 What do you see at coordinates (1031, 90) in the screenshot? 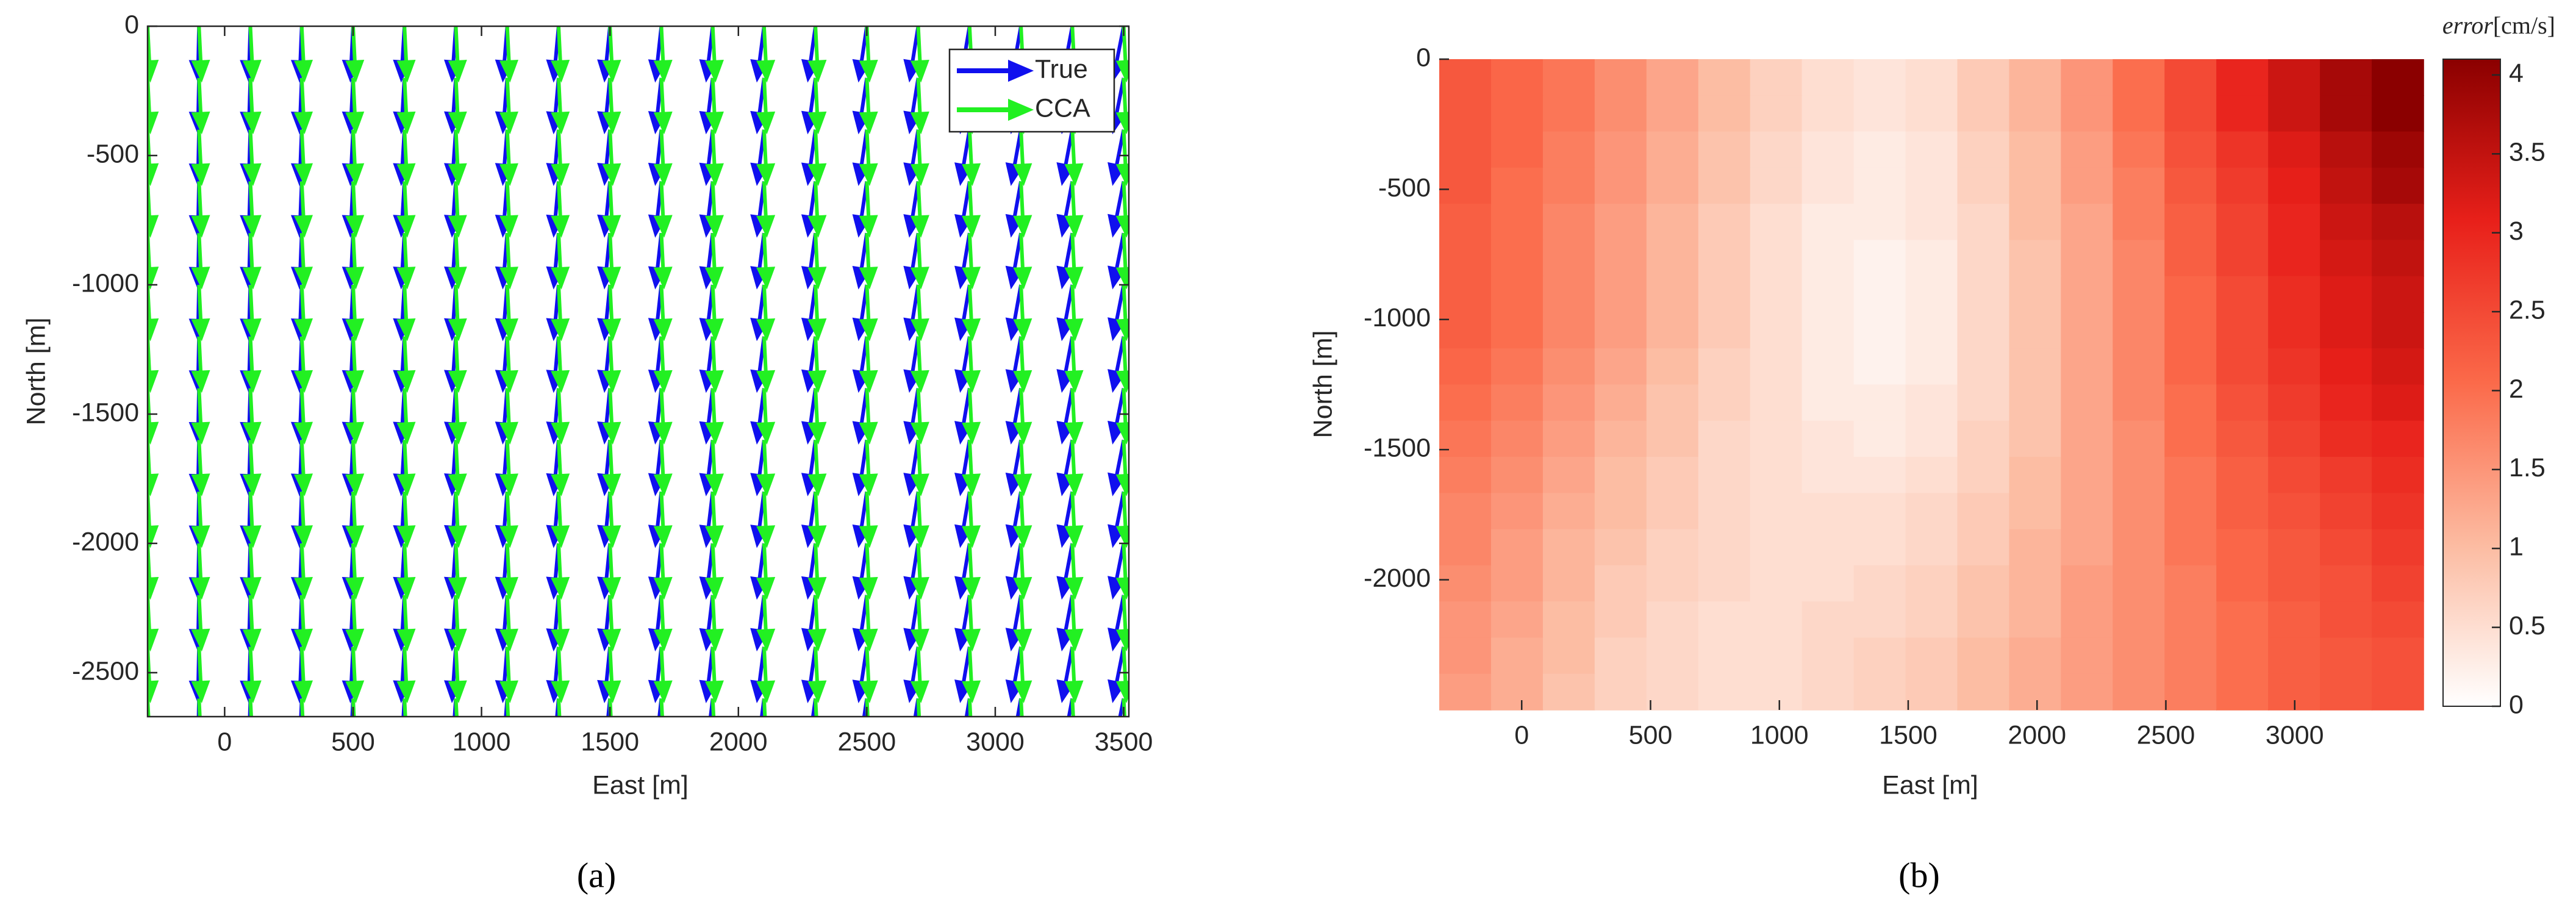
I see `legend-box` at bounding box center [1031, 90].